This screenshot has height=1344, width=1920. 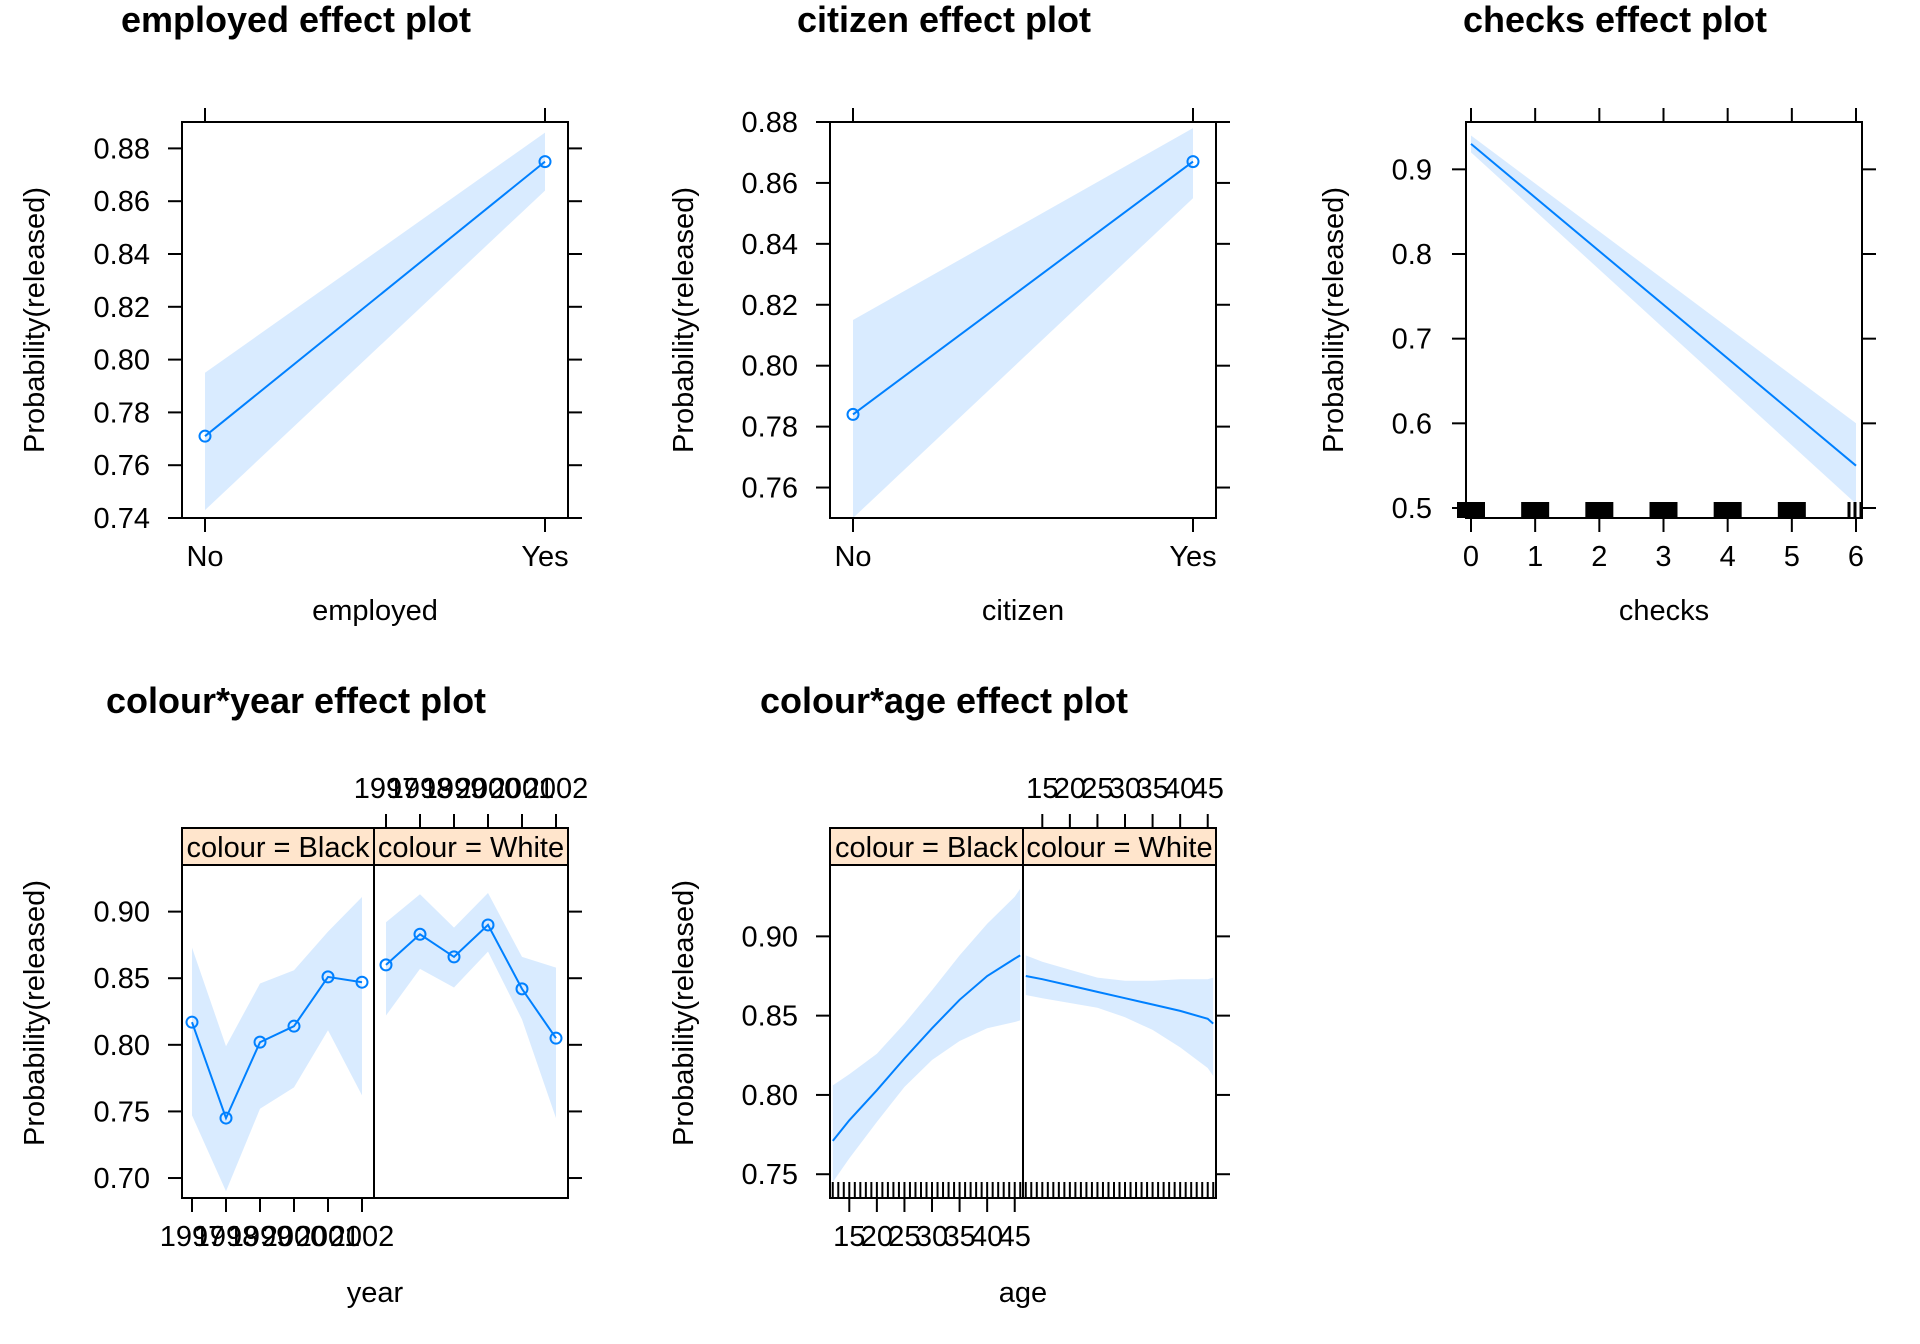 I want to click on chart-title: citizen effect plot, so click(x=944, y=20).